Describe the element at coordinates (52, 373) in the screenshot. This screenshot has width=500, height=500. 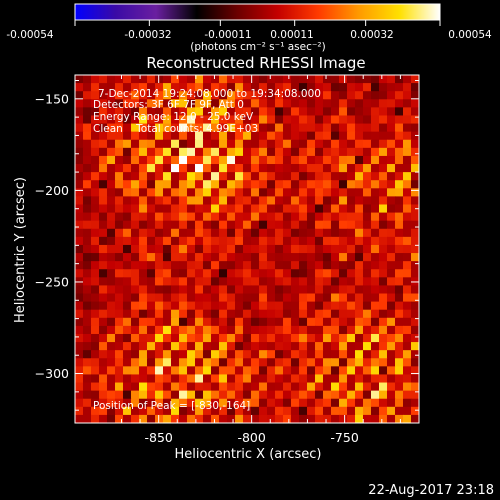
I see `y-tick-label: −300` at that location.